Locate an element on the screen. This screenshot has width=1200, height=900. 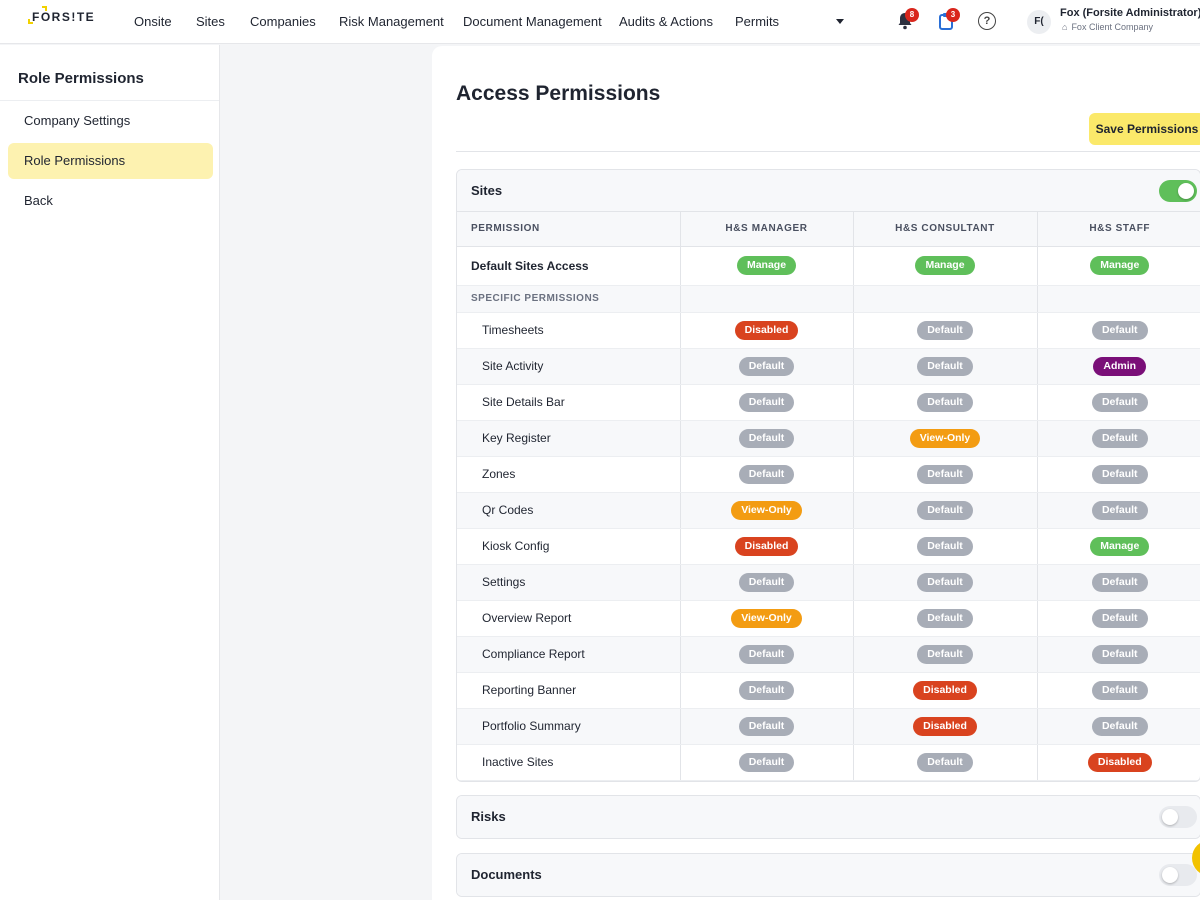
help-icon: ? is located at coordinates (987, 21).